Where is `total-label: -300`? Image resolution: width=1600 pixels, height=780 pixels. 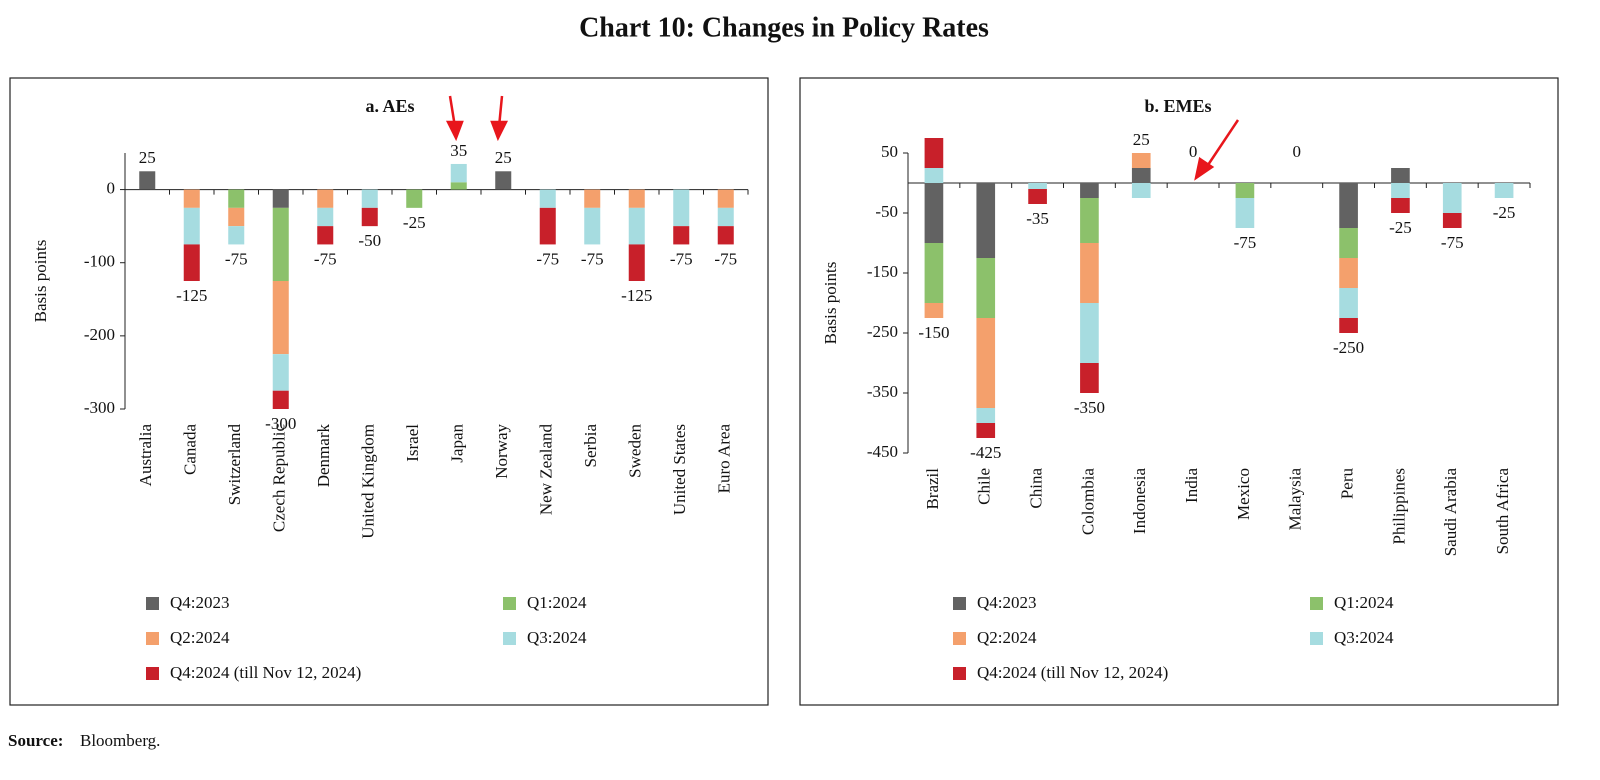
total-label: -300 is located at coordinates (280, 423).